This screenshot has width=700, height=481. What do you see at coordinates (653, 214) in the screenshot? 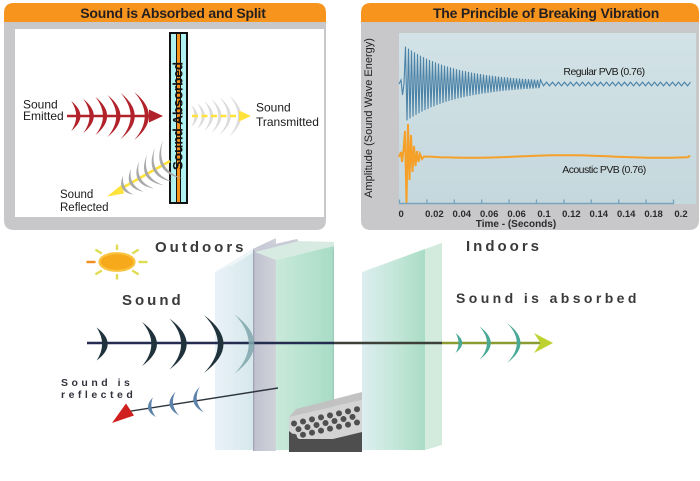
I see `svg-text: 0.18` at bounding box center [653, 214].